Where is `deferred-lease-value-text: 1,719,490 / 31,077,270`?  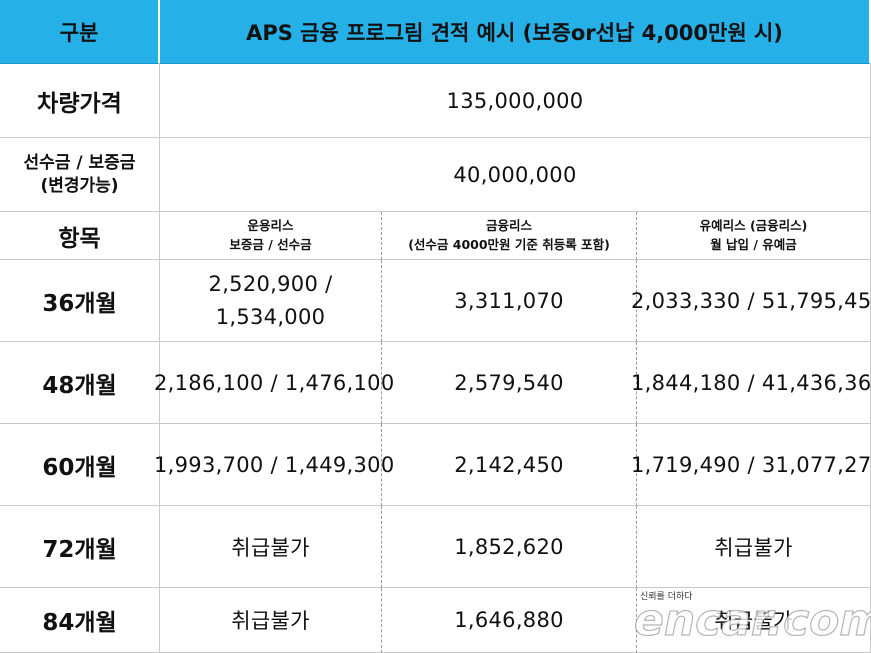
deferred-lease-value-text: 1,719,490 / 31,077,270 is located at coordinates (751, 464).